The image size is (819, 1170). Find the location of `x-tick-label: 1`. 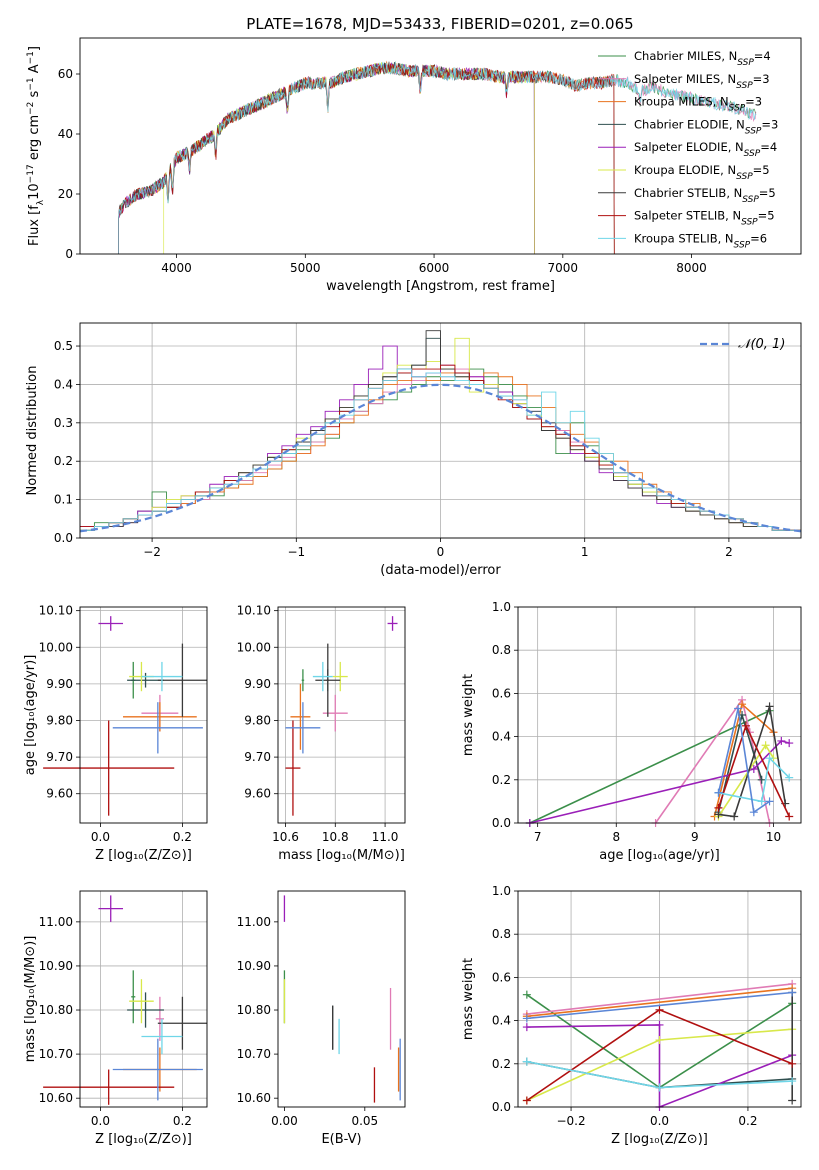

x-tick-label: 1 is located at coordinates (585, 552).